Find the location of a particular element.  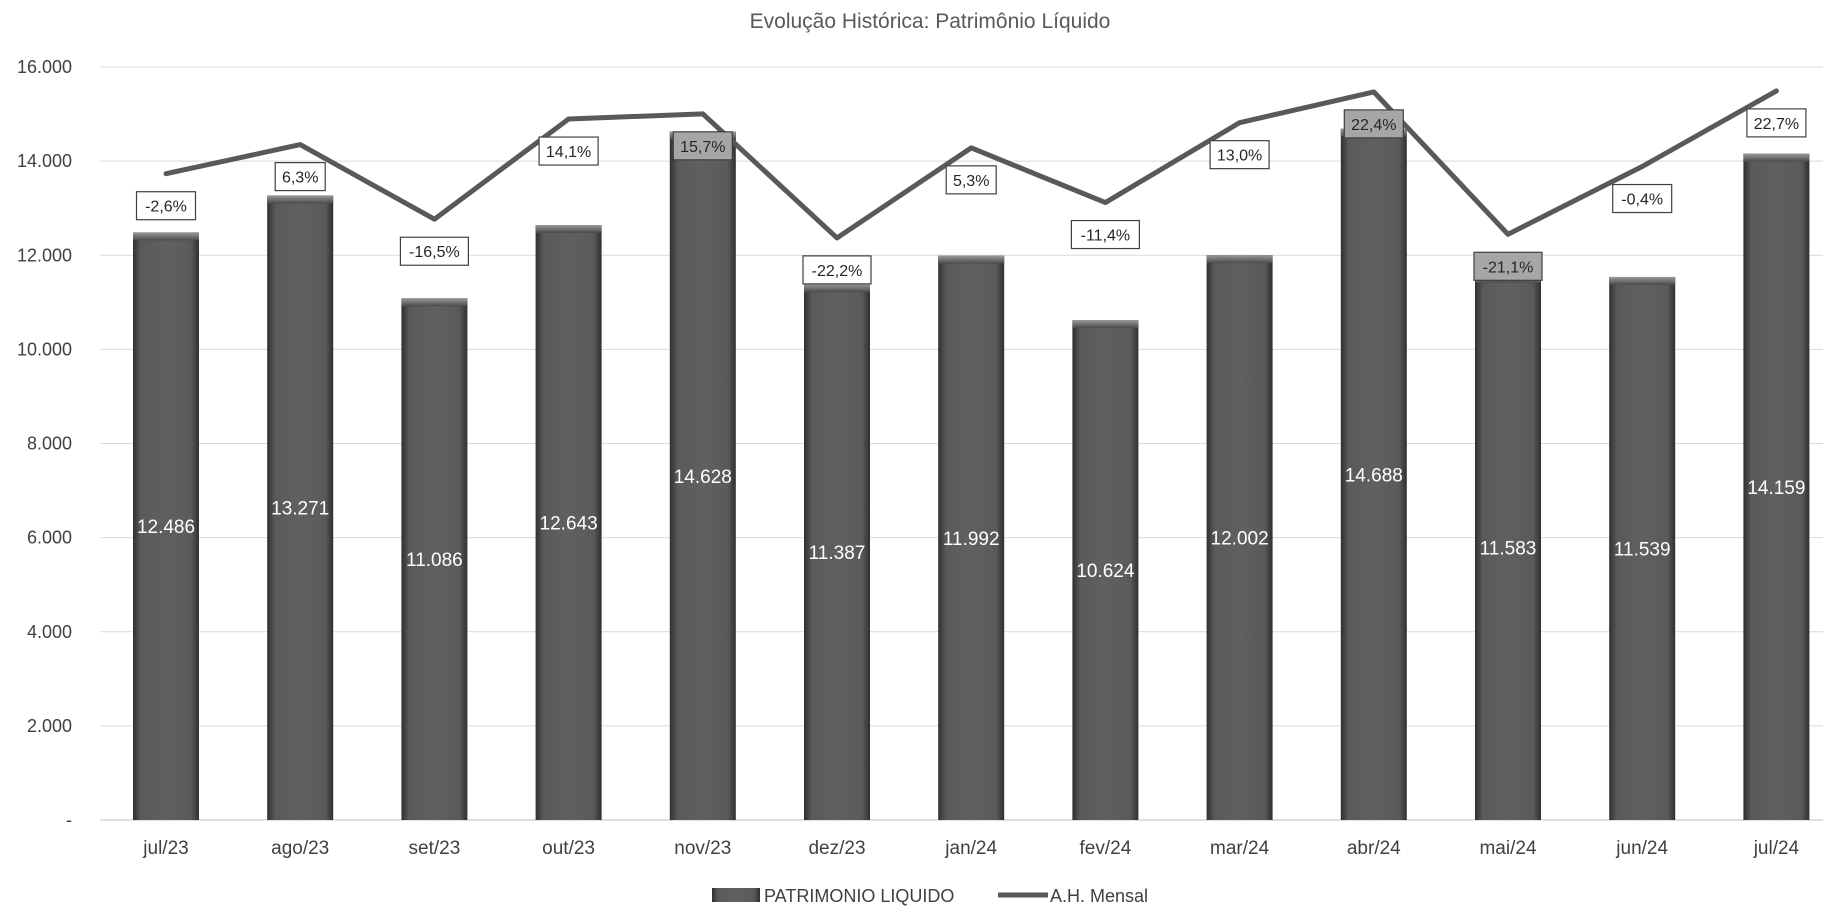

x-category-label: abr/24 is located at coordinates (1374, 848).